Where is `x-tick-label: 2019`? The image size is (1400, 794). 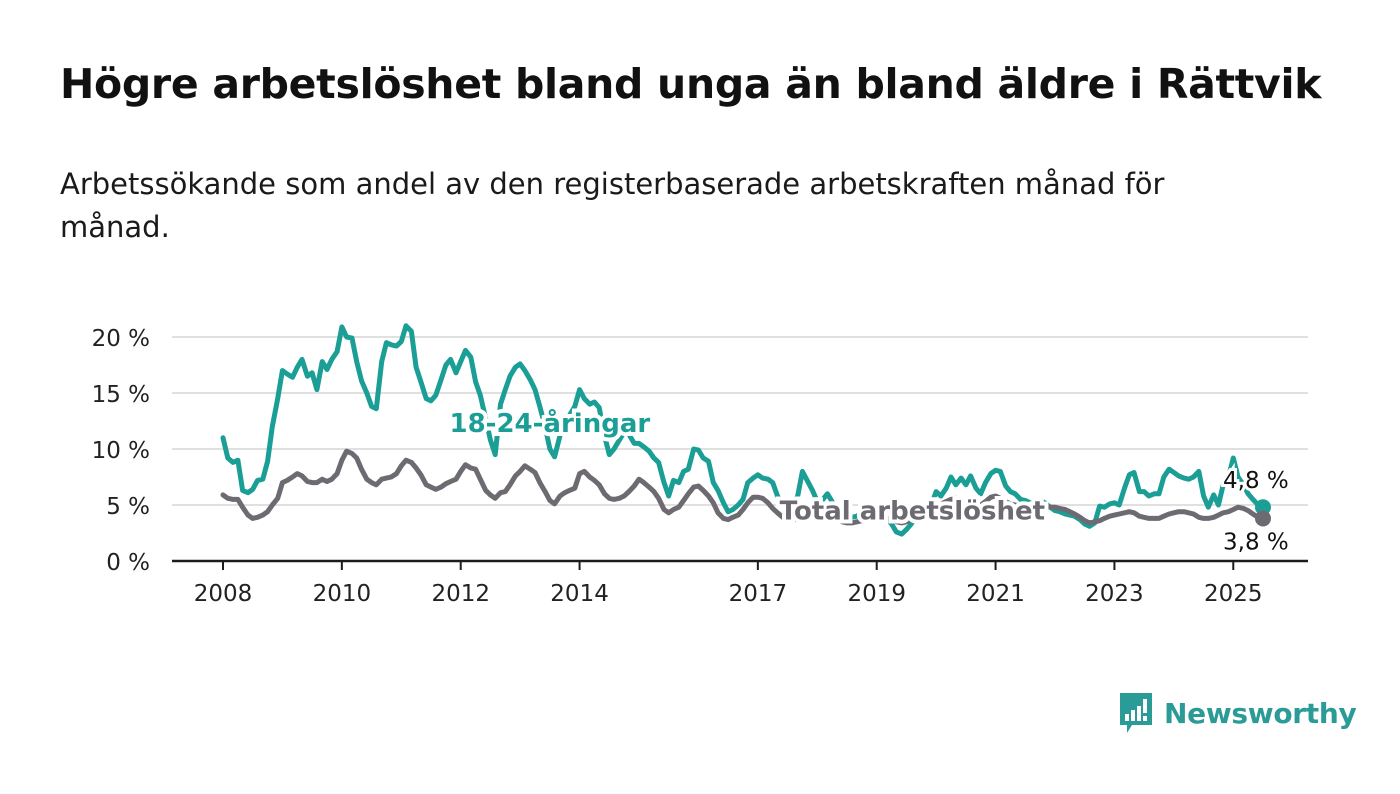 x-tick-label: 2019 is located at coordinates (876, 594).